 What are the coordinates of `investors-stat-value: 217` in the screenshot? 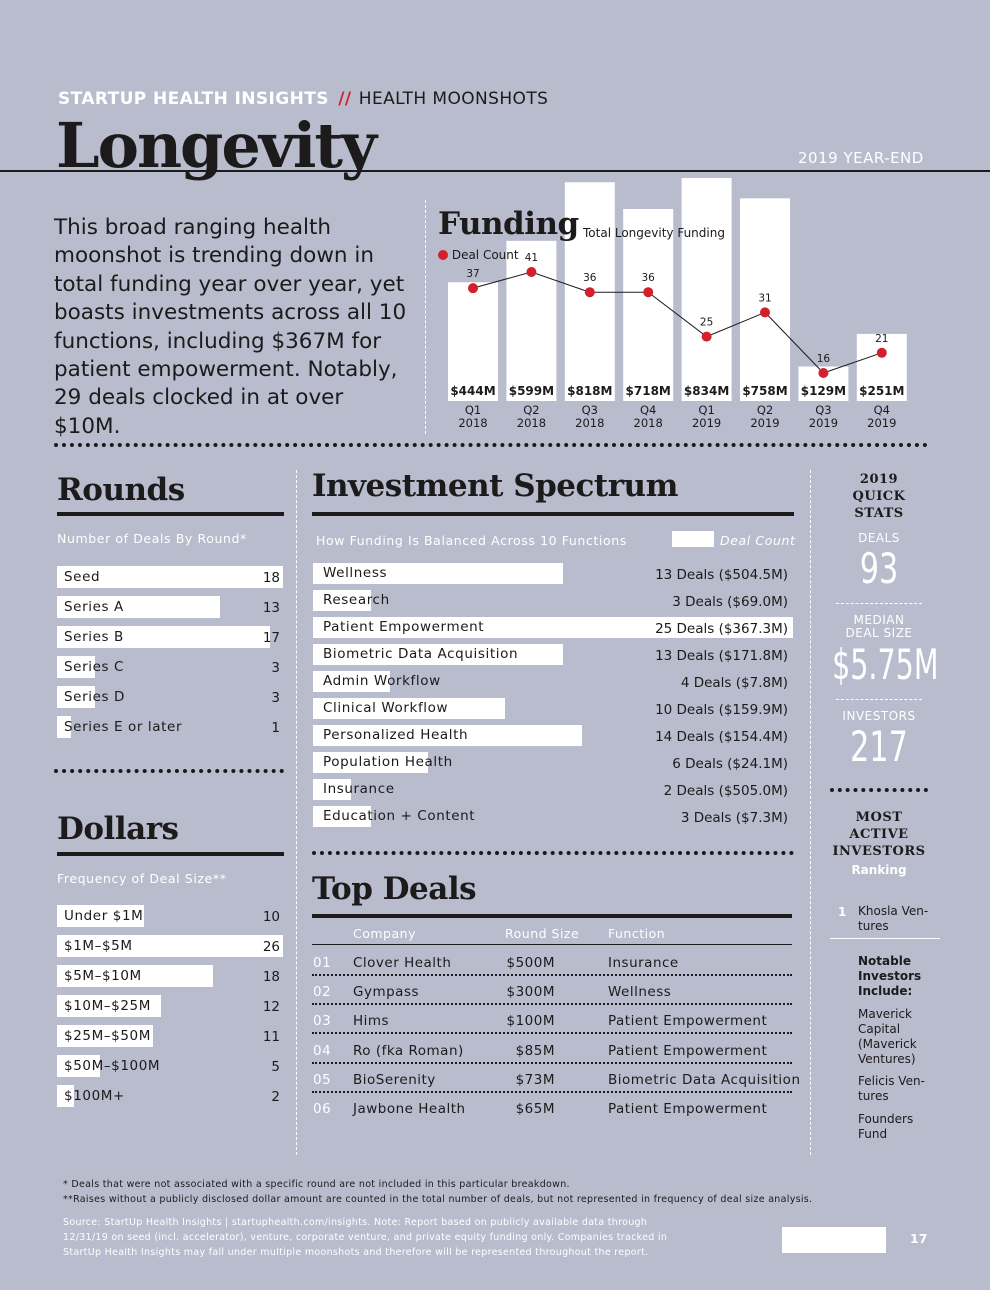 It's located at (879, 746).